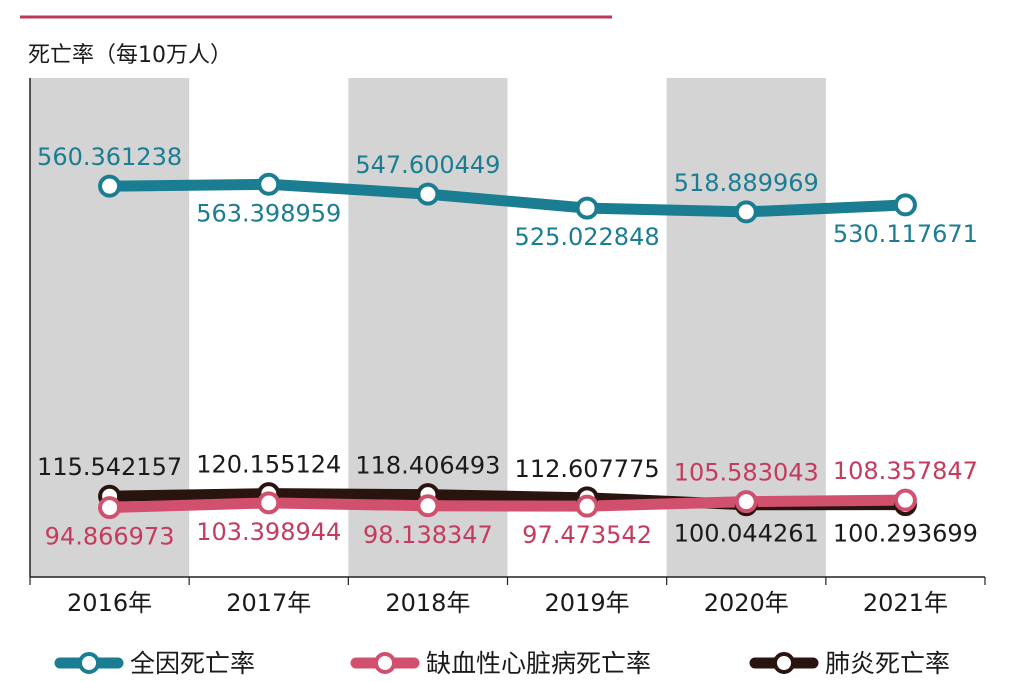 The width and height of the screenshot is (1024, 682). What do you see at coordinates (538, 663) in the screenshot?
I see `legend-label-1: 缺血性心脏病死亡率` at bounding box center [538, 663].